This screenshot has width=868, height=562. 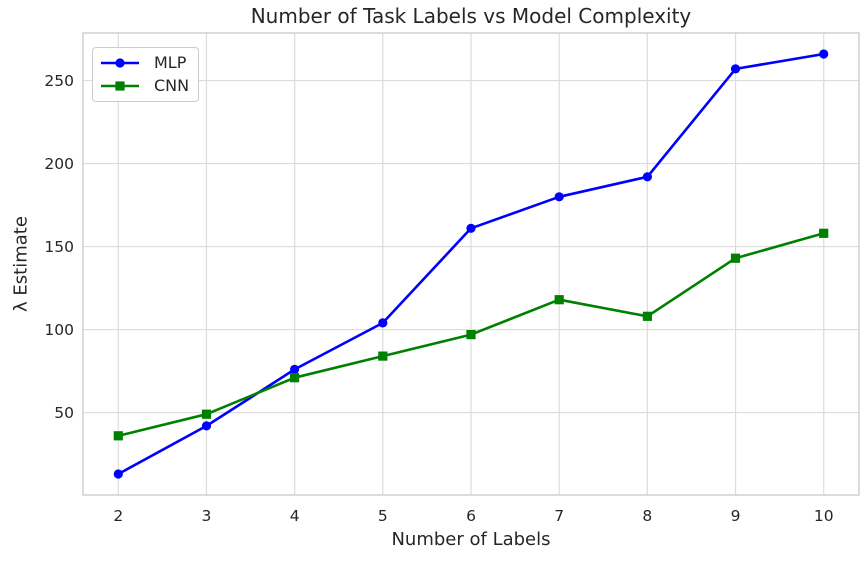 I want to click on legend-item-mlp: MLP, so click(x=145, y=63).